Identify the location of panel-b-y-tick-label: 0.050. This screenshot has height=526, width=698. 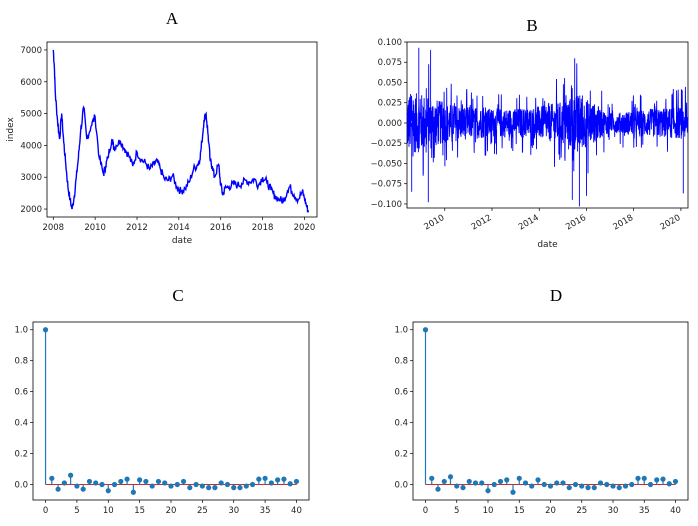
(390, 83).